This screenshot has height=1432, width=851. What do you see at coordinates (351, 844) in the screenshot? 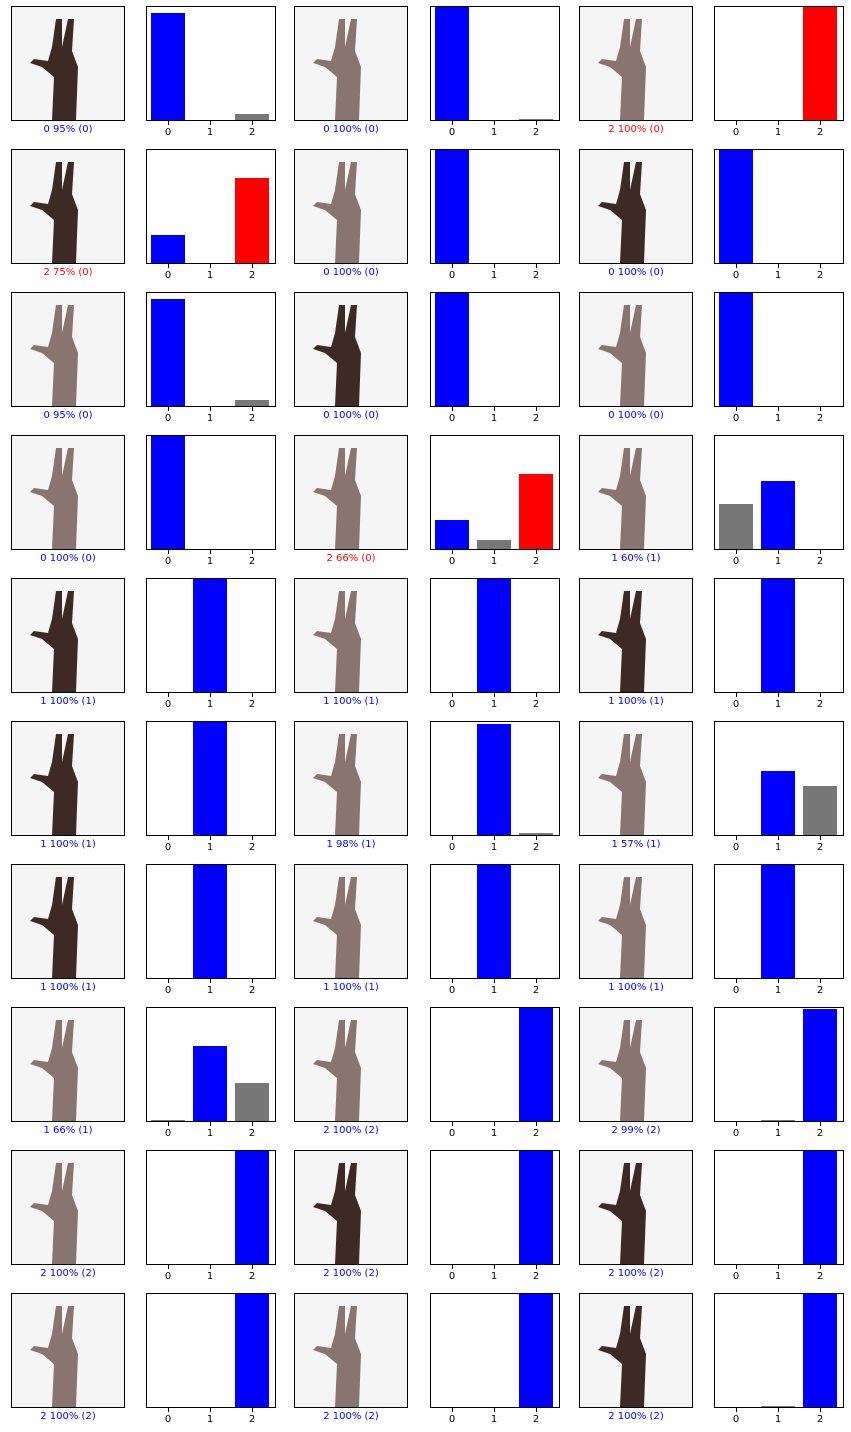
I see `prediction-caption: 1 98% (1)` at bounding box center [351, 844].